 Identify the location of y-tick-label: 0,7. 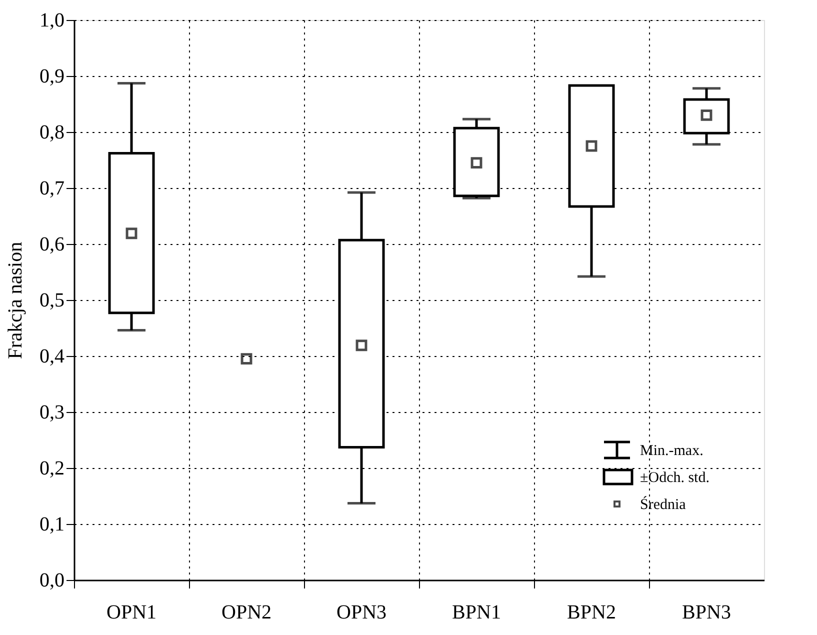
(52, 189).